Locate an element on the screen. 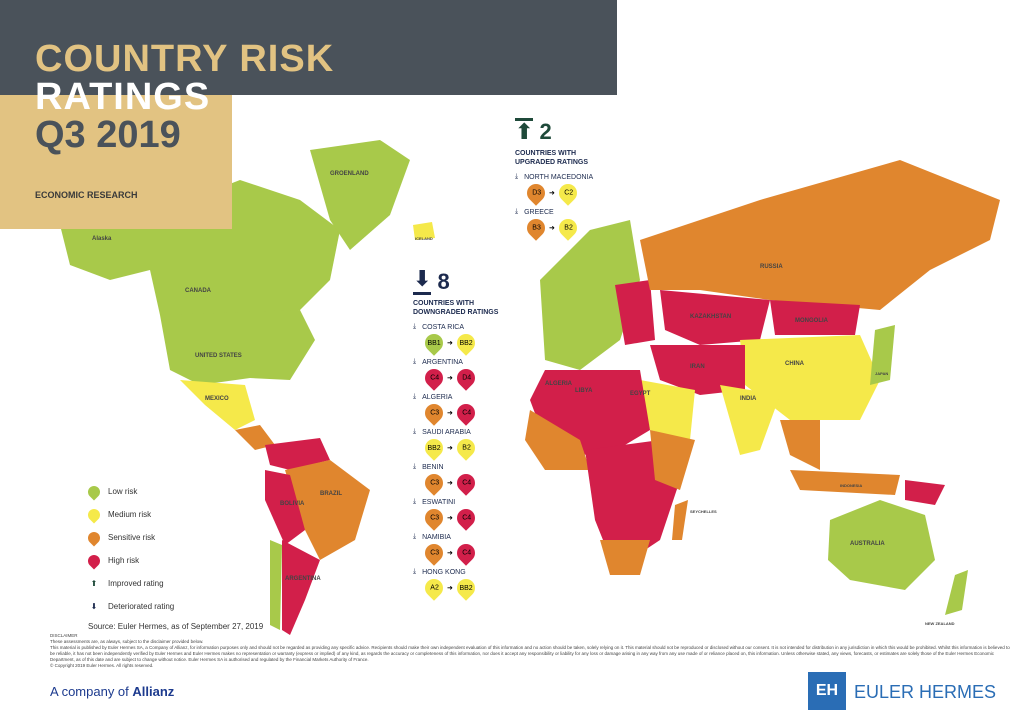 Image resolution: width=1024 pixels, height=712 pixels. argentina is located at coordinates (301, 587).